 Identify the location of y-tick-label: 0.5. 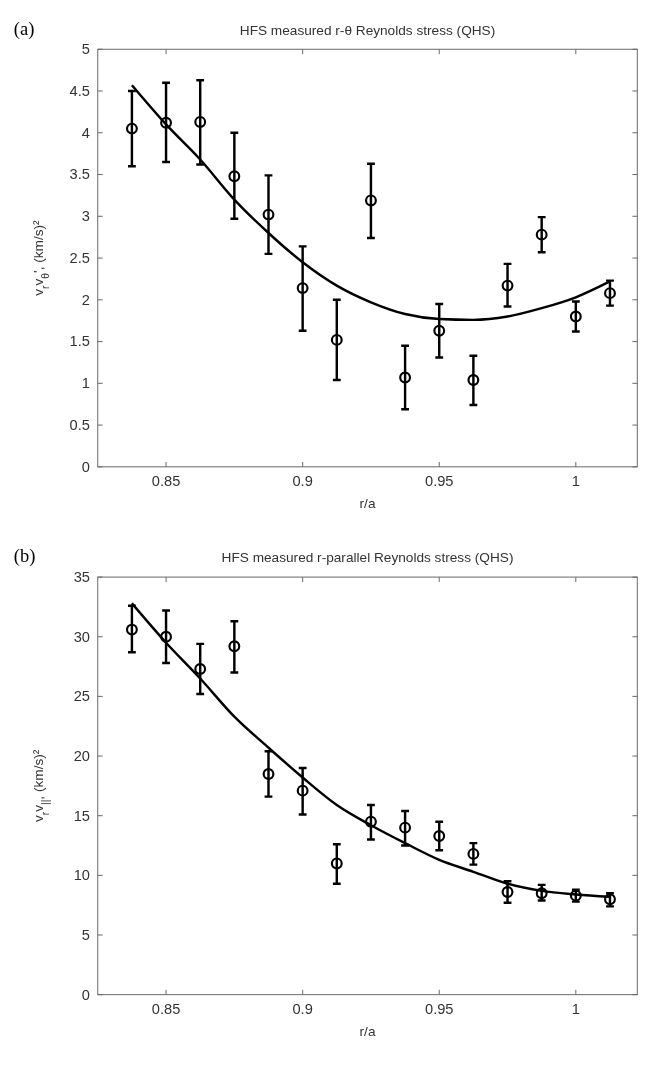
(79, 424).